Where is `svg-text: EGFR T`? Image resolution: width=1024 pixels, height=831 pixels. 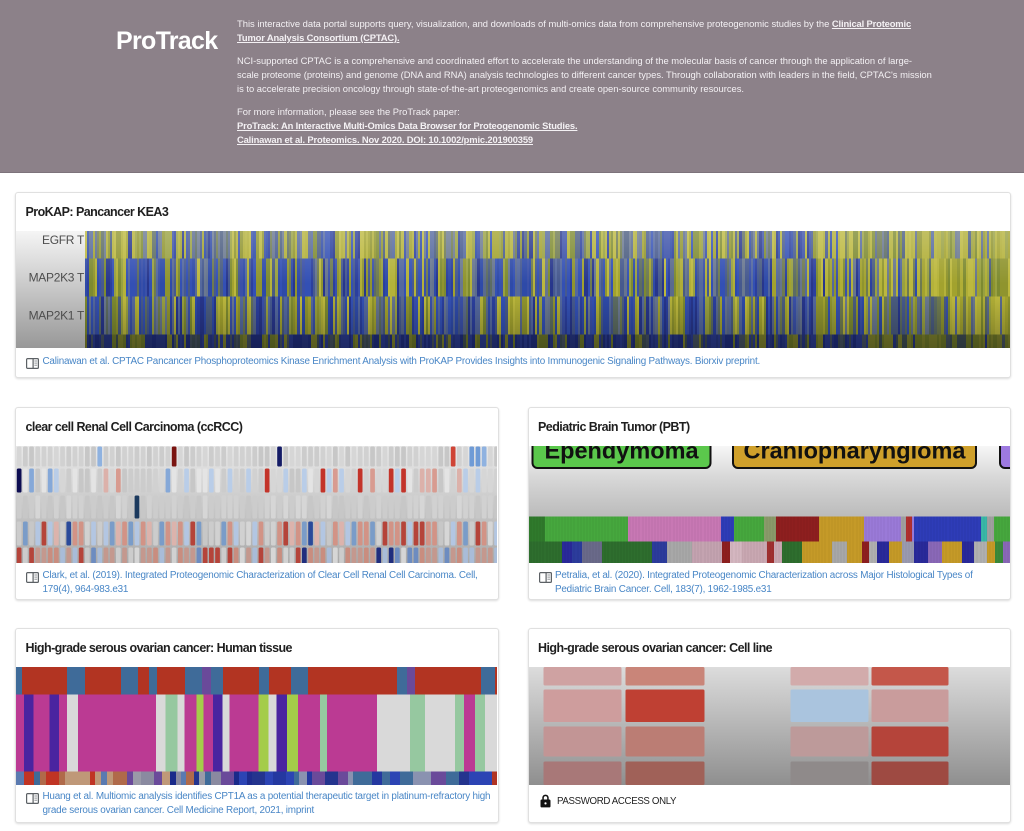 svg-text: EGFR T is located at coordinates (63, 240).